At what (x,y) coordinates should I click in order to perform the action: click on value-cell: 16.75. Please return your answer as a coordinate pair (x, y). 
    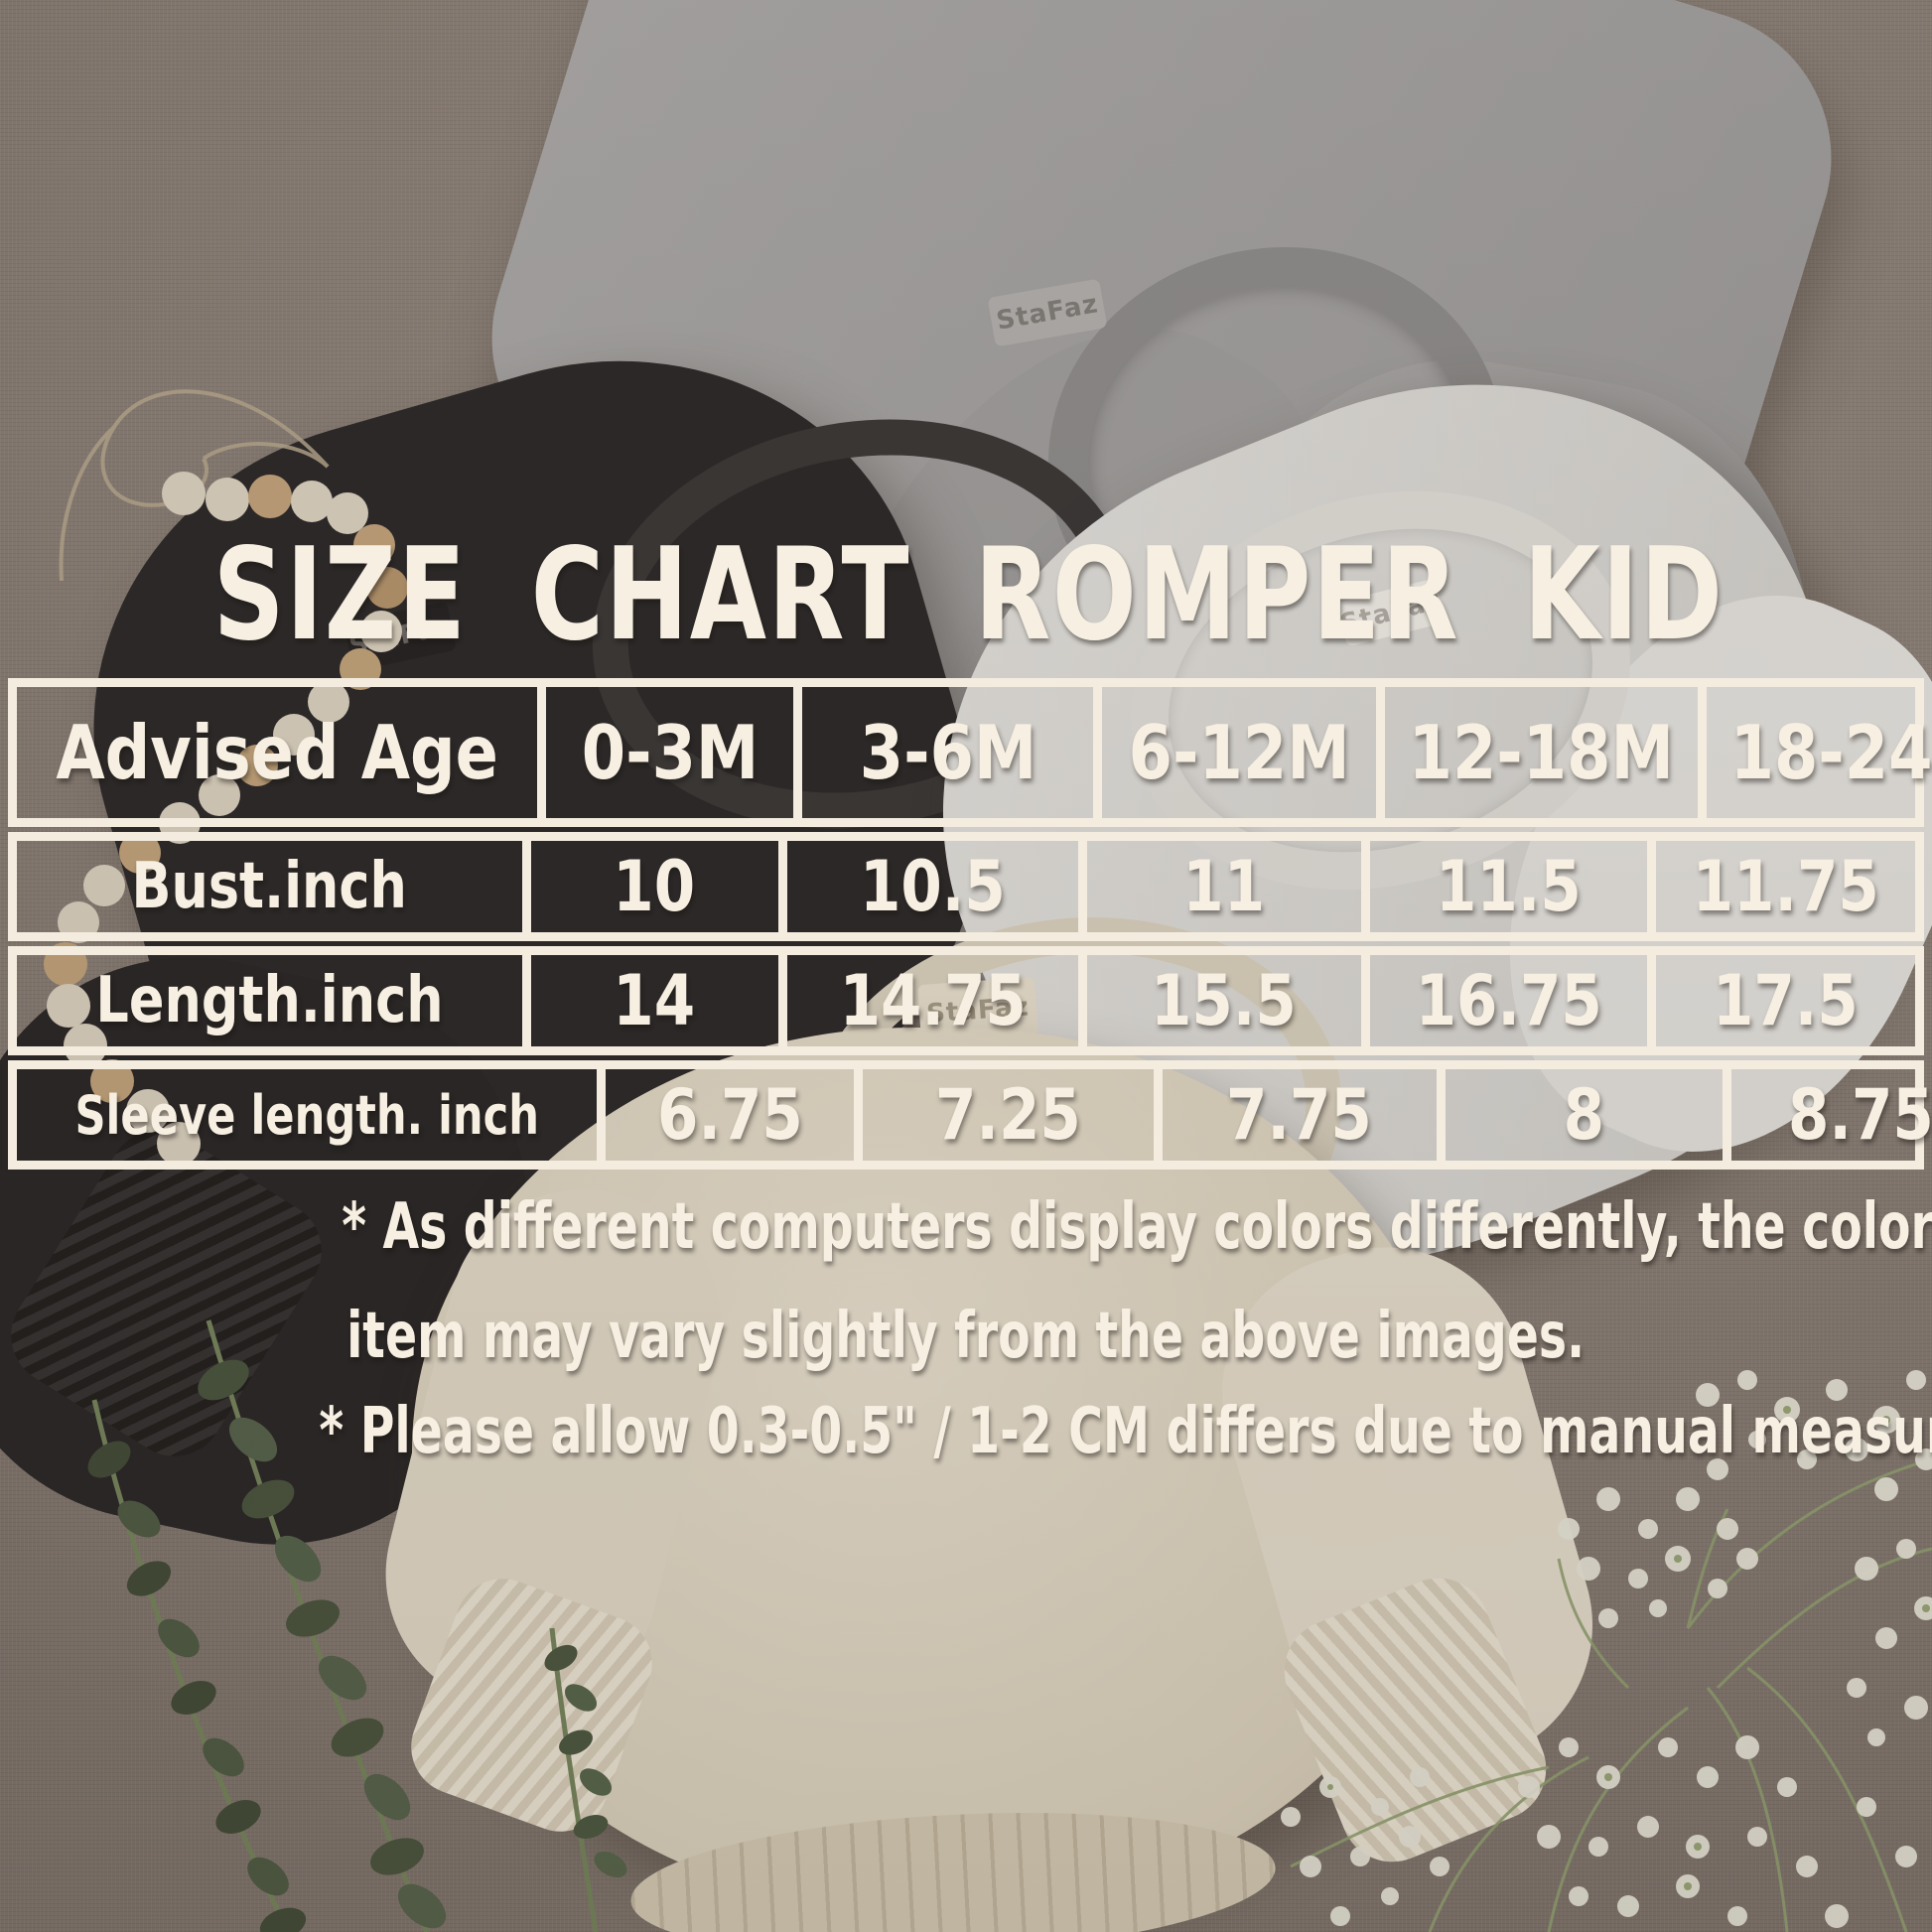
    Looking at the image, I should click on (1504, 1000).